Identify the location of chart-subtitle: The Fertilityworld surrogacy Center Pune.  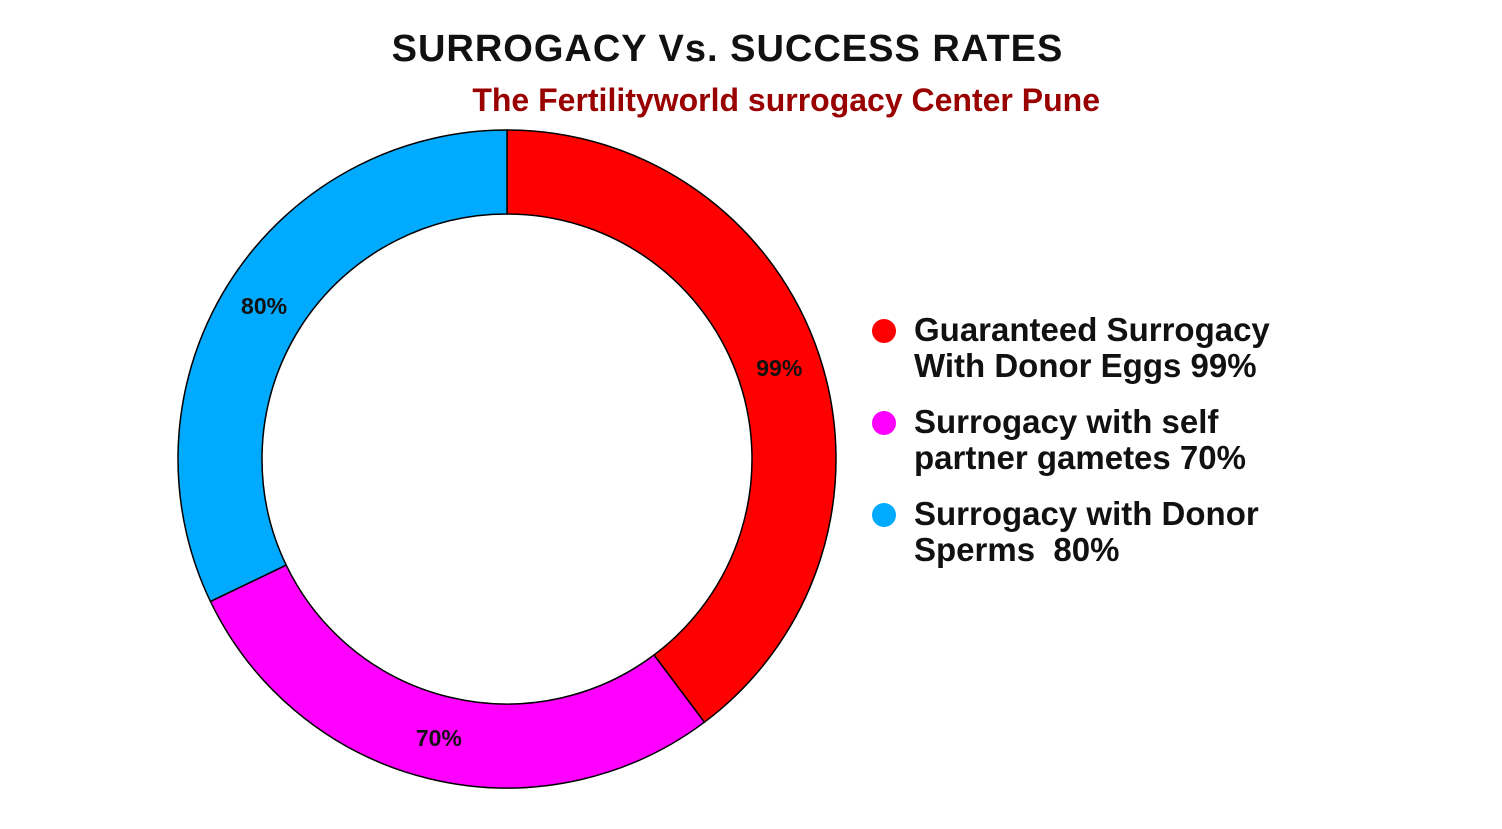
(786, 100).